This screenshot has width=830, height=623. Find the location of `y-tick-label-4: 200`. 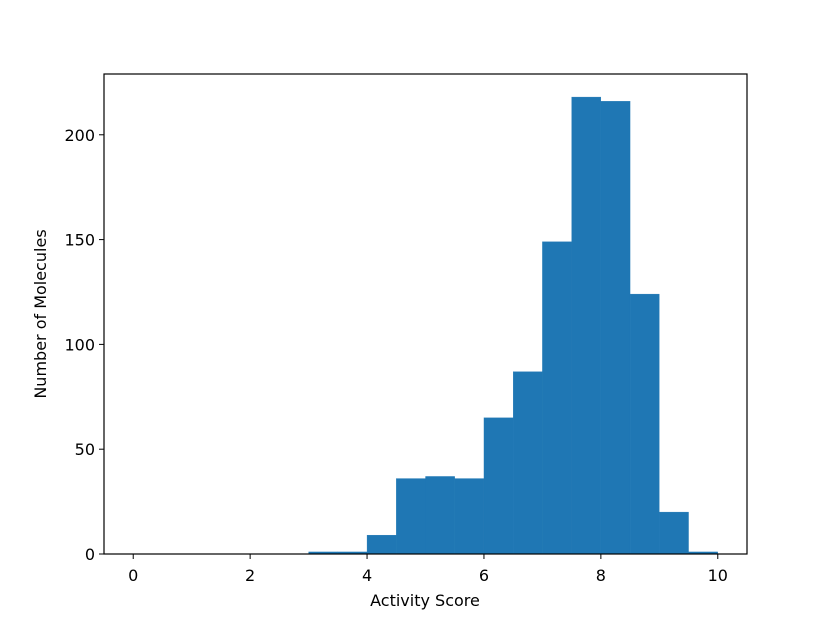

y-tick-label-4: 200 is located at coordinates (79, 135).